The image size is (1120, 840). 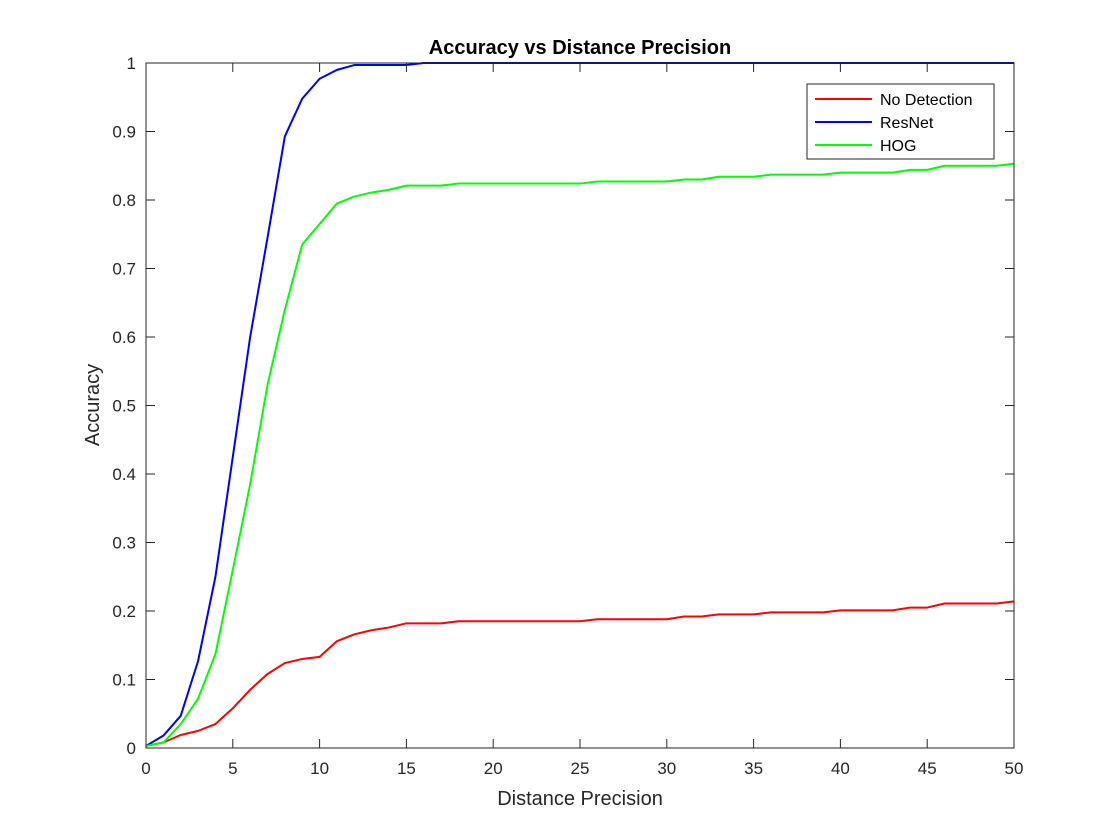 I want to click on y-tick-label: 0.6, so click(x=124, y=337).